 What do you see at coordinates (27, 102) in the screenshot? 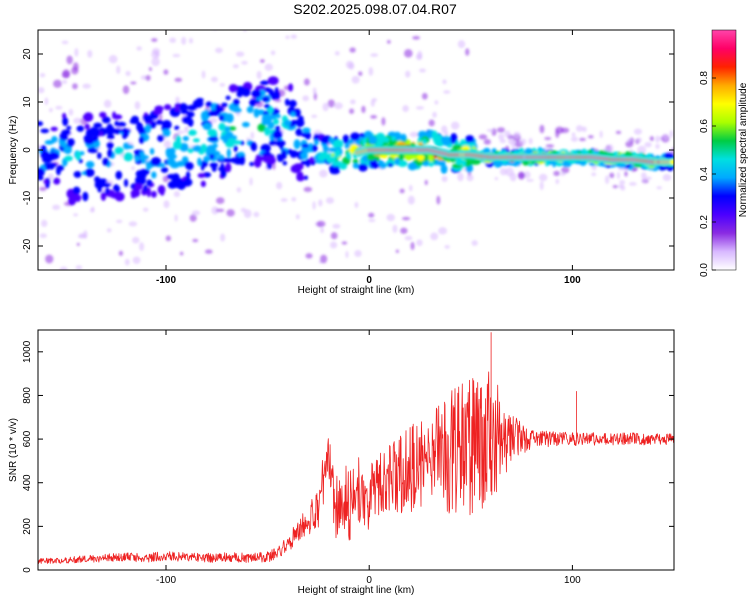
I see `y-tick-label: 10` at bounding box center [27, 102].